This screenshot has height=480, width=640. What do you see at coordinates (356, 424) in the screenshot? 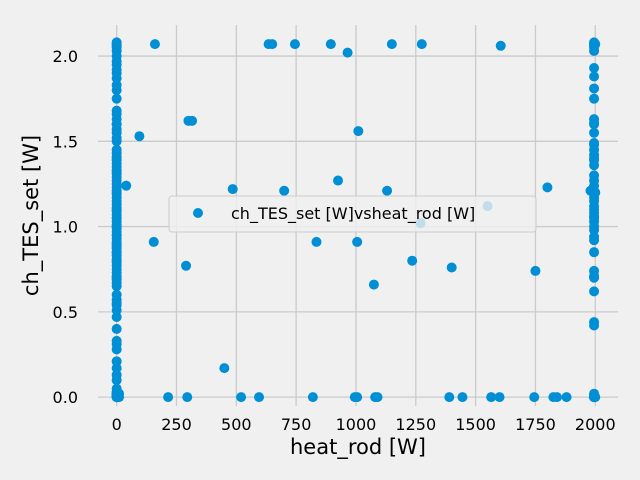
I see `x-tick-label: 1000` at bounding box center [356, 424].